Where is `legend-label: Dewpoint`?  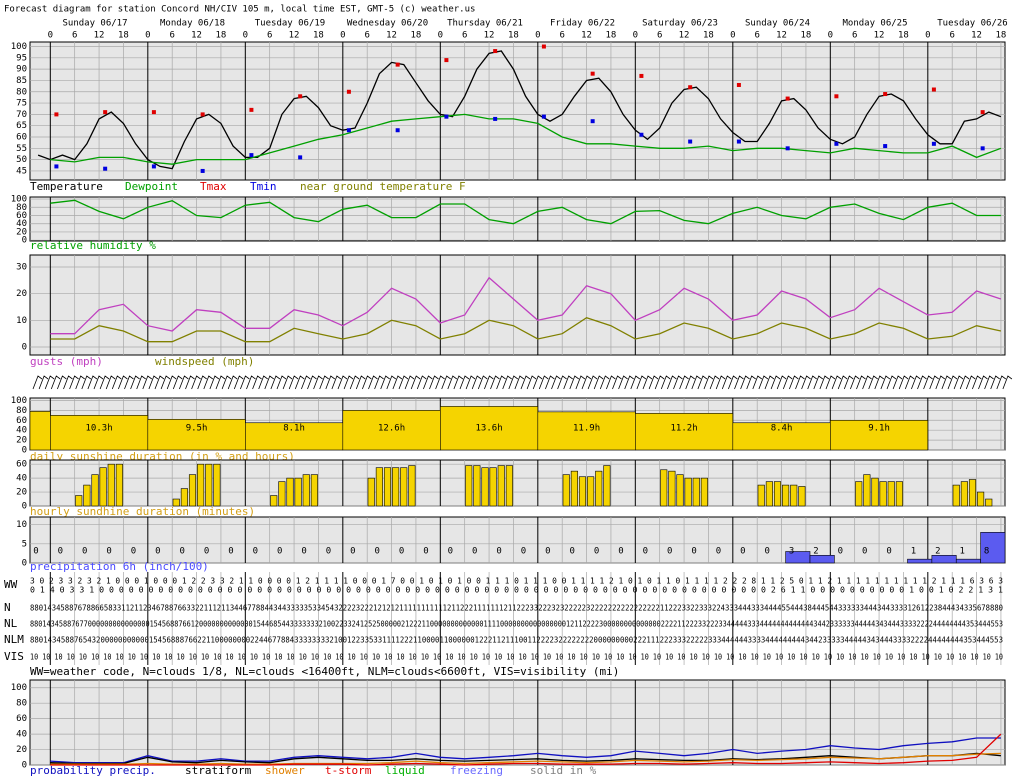
legend-label: Dewpoint is located at coordinates (151, 186).